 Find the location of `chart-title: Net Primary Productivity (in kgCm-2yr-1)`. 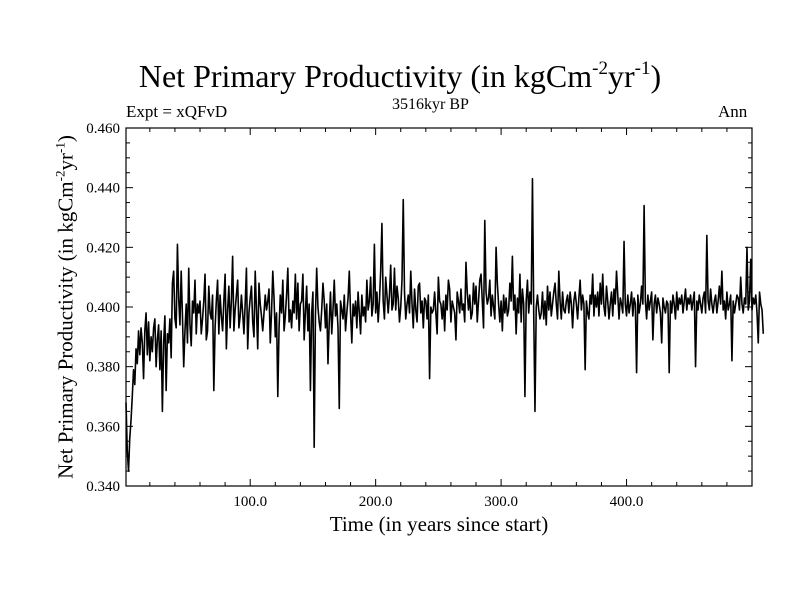

chart-title: Net Primary Productivity (in kgCm-2yr-1) is located at coordinates (400, 76).